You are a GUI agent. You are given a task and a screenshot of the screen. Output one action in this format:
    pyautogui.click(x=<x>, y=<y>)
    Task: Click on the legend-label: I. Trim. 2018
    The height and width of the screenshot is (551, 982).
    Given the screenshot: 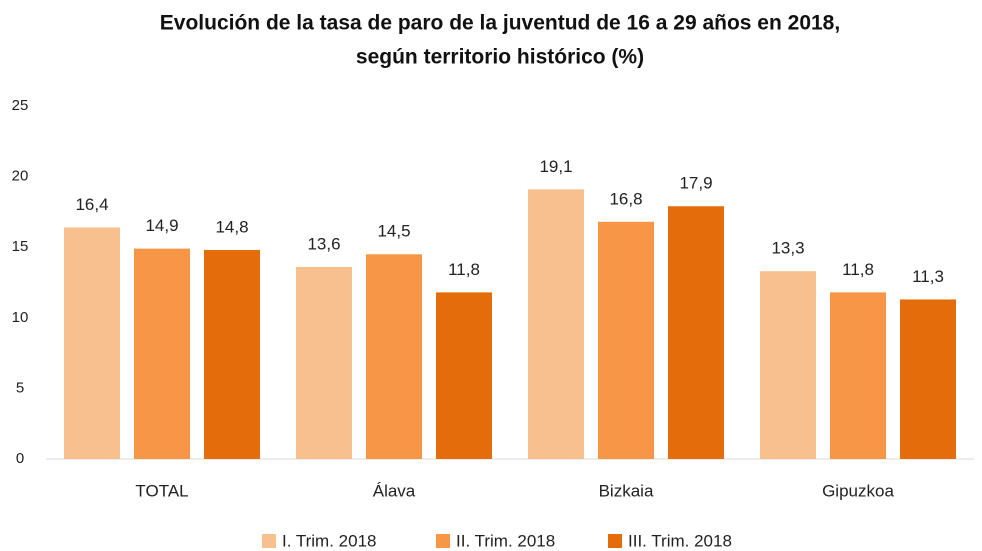 What is the action you would take?
    pyautogui.click(x=329, y=540)
    